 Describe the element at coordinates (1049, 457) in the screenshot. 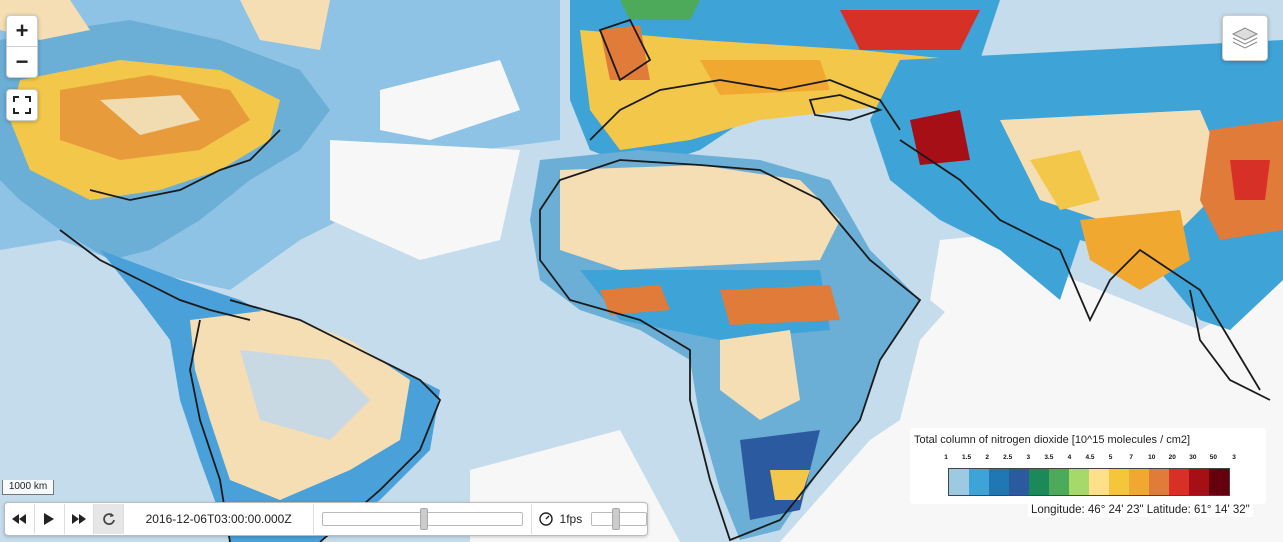

I see `legend-tick-label: 3.5` at that location.